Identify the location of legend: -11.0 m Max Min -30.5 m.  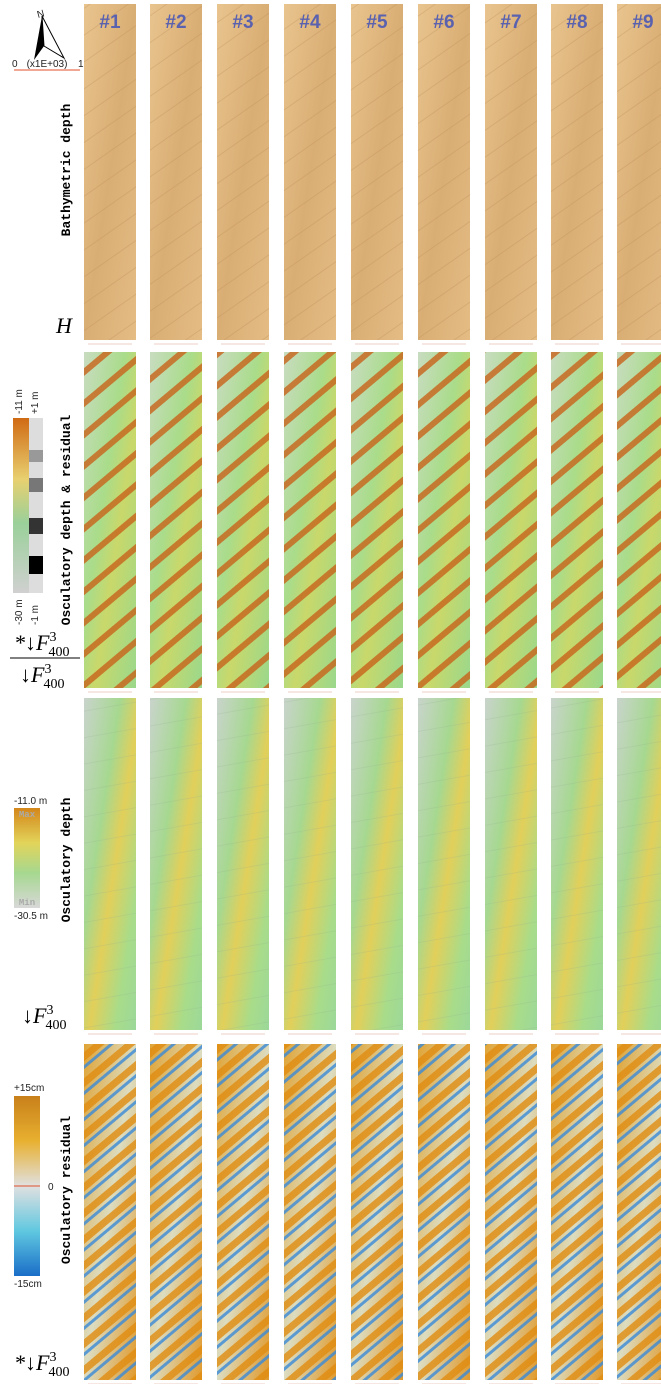
(31, 859).